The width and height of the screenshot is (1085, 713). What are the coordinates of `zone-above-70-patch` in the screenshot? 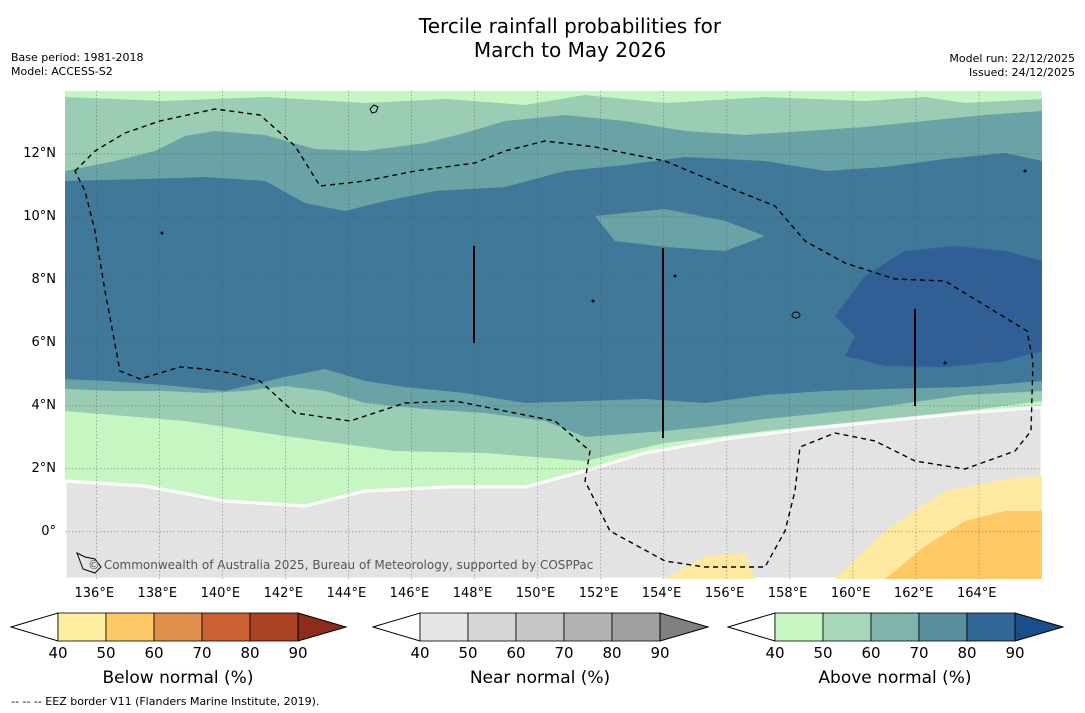 It's located at (680, 230).